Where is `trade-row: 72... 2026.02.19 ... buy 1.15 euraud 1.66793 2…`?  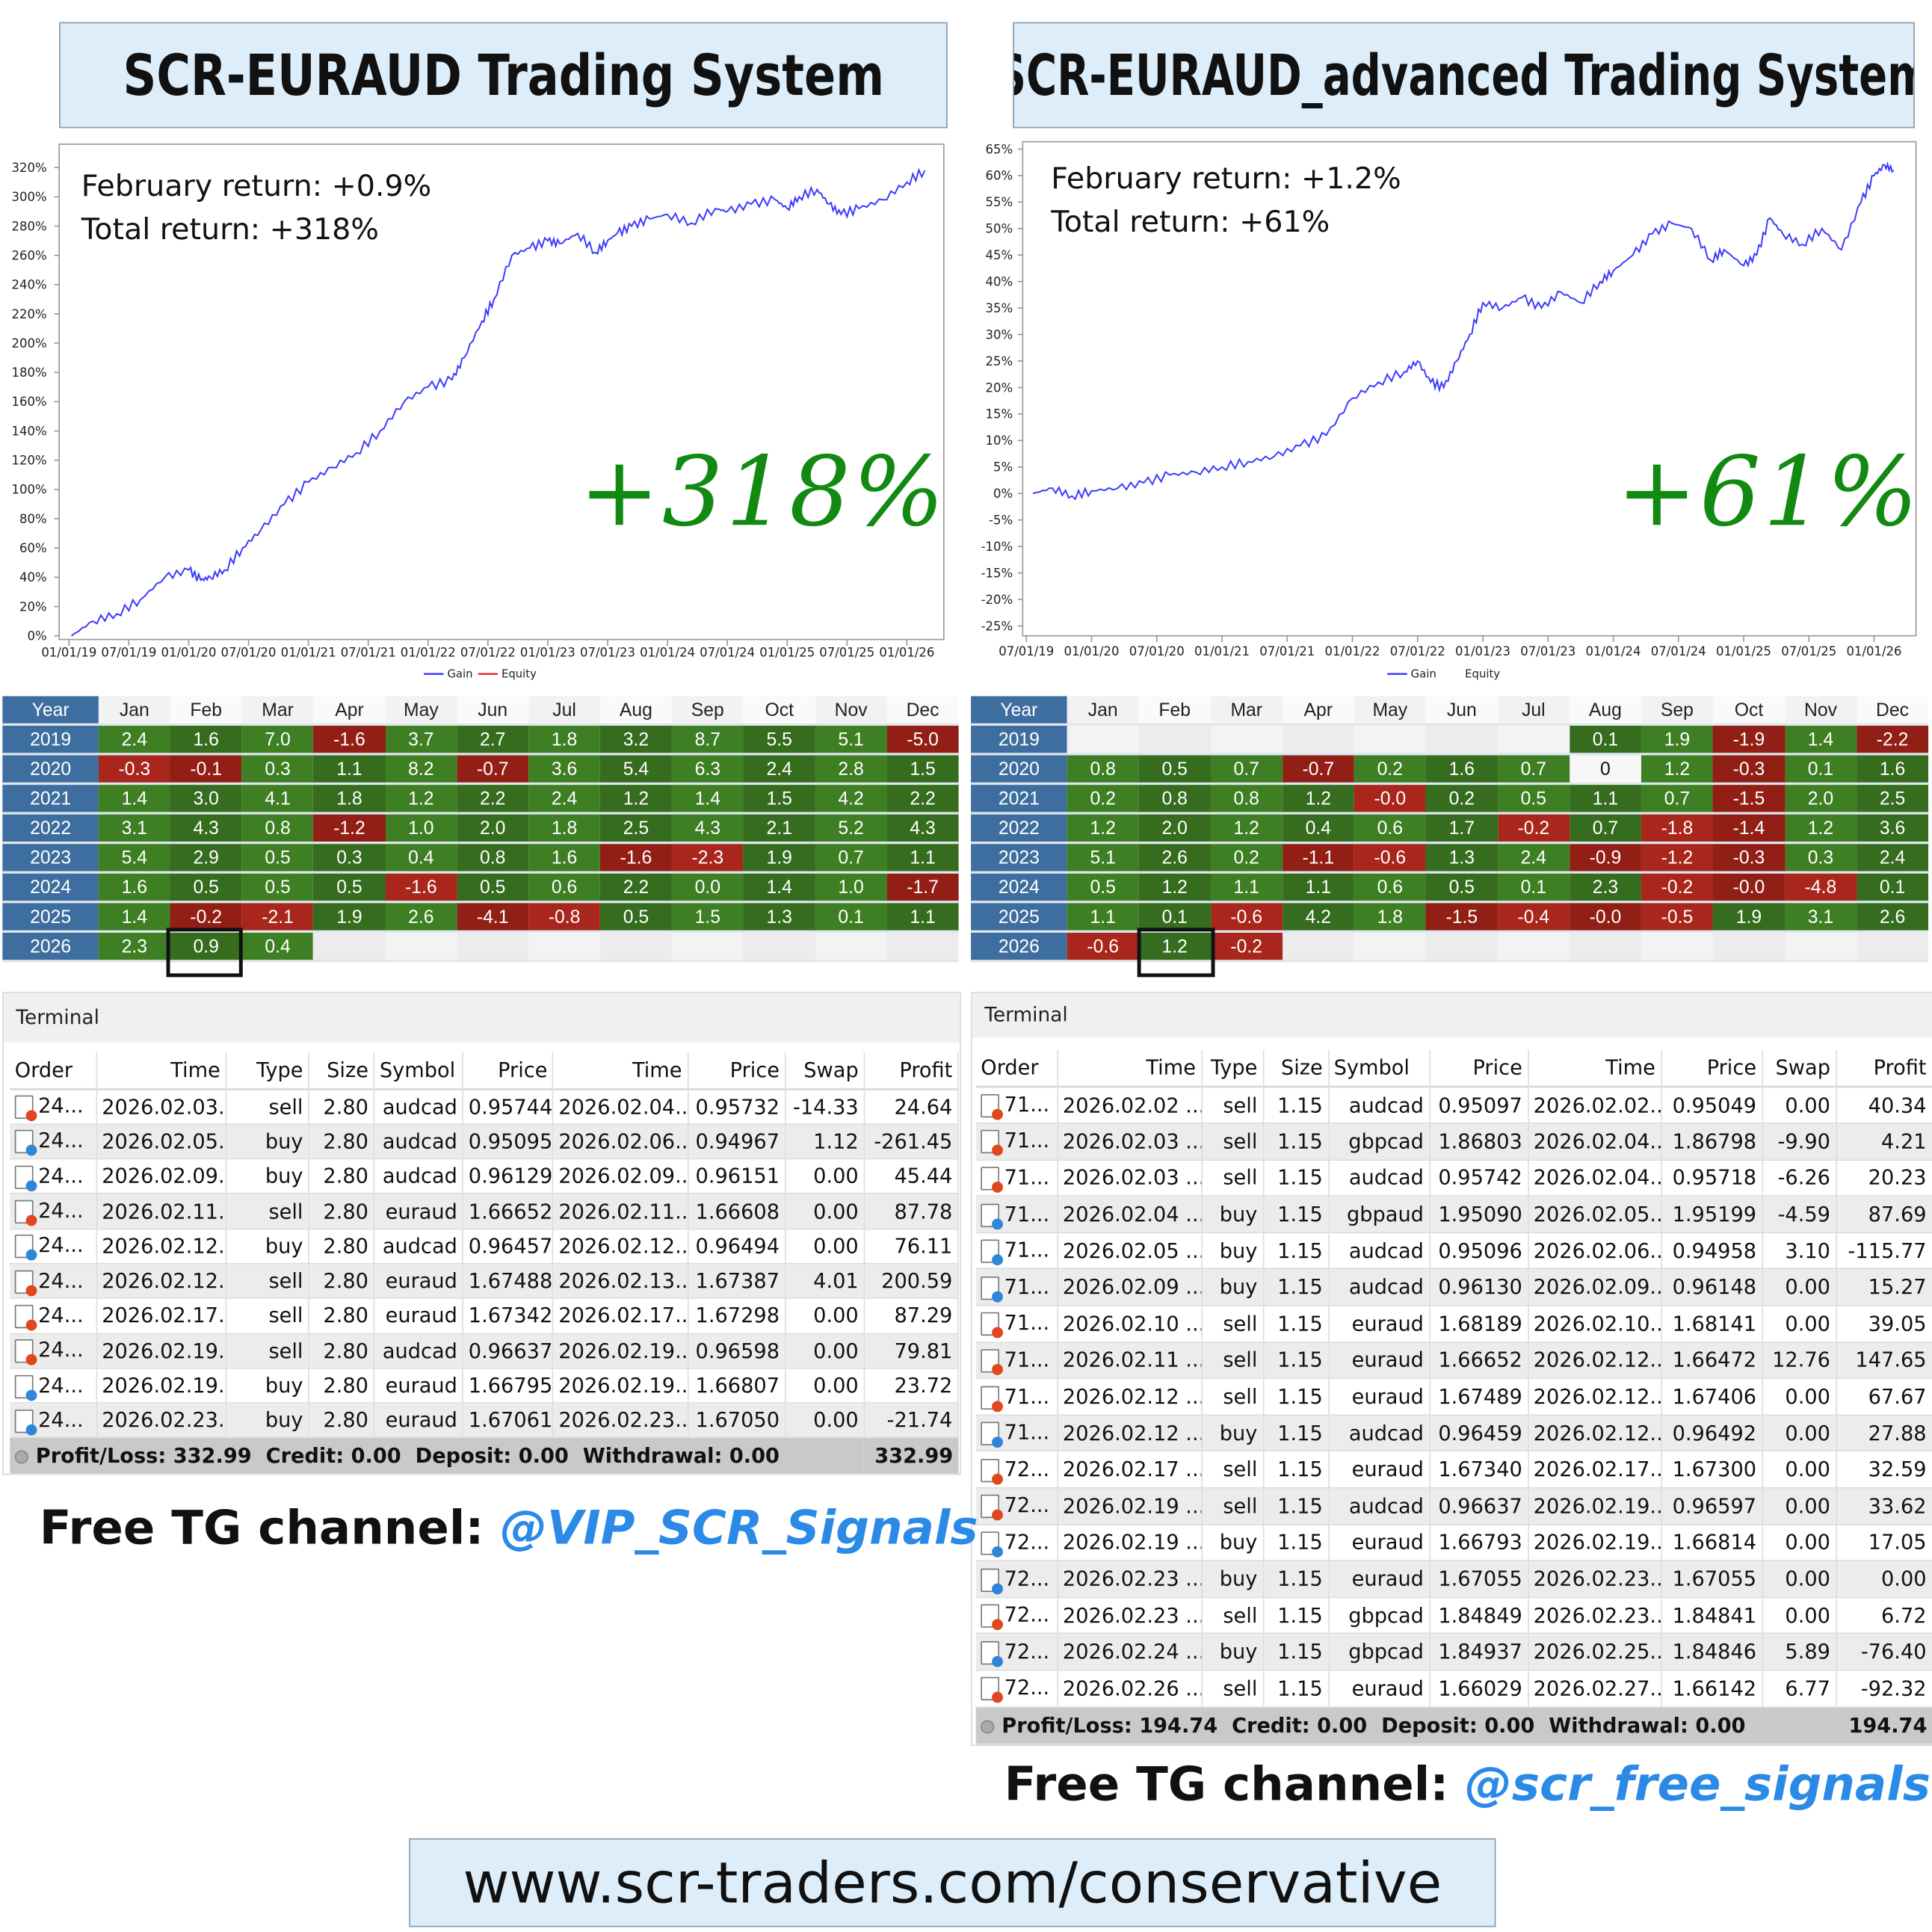
trade-row: 72... 2026.02.19 ... buy 1.15 euraud 1.66793 2… is located at coordinates (1453, 1543).